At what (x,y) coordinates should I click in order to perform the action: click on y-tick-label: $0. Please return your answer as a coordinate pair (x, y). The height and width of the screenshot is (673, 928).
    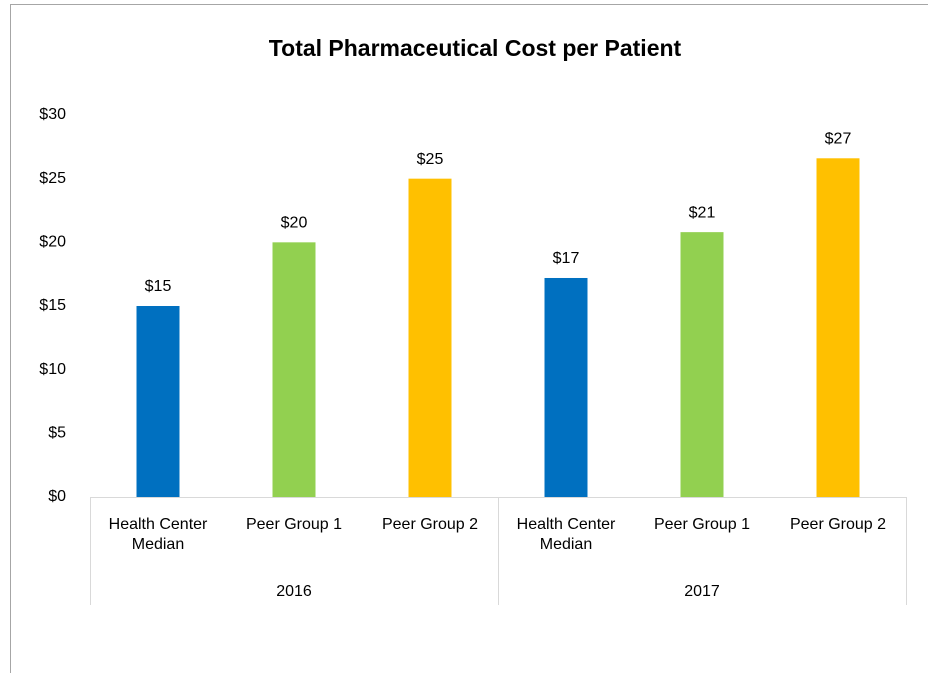
    Looking at the image, I should click on (57, 496).